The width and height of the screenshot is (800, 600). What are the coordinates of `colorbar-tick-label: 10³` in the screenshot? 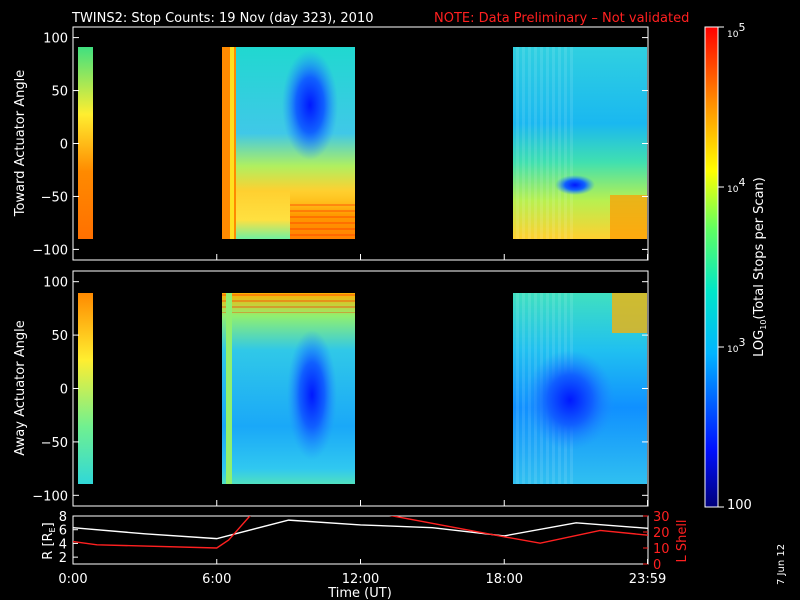 It's located at (736, 345).